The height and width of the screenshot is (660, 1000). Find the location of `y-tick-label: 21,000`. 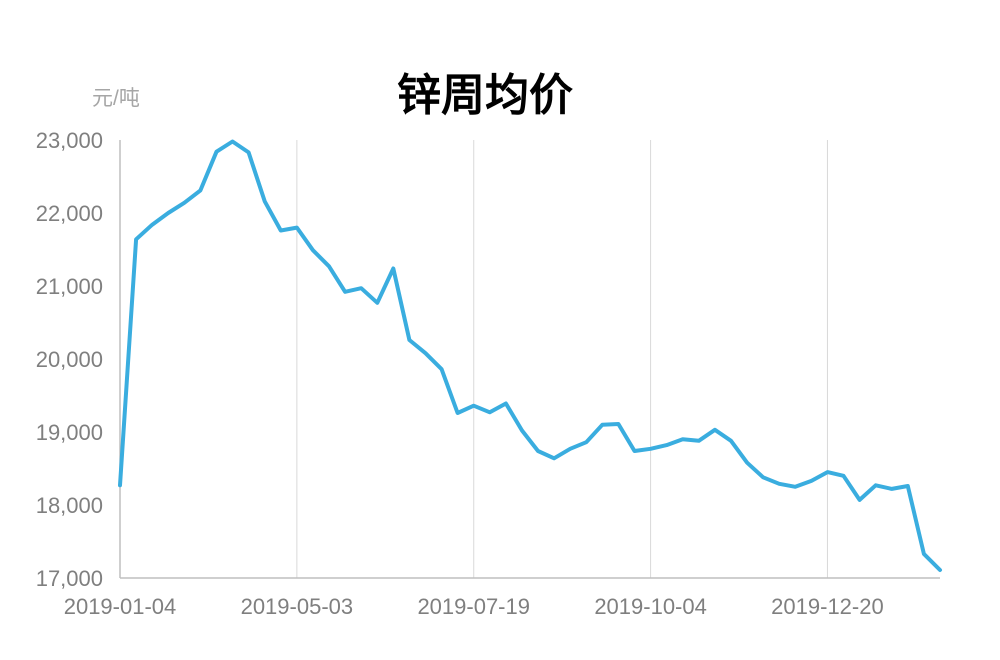

y-tick-label: 21,000 is located at coordinates (69, 286).